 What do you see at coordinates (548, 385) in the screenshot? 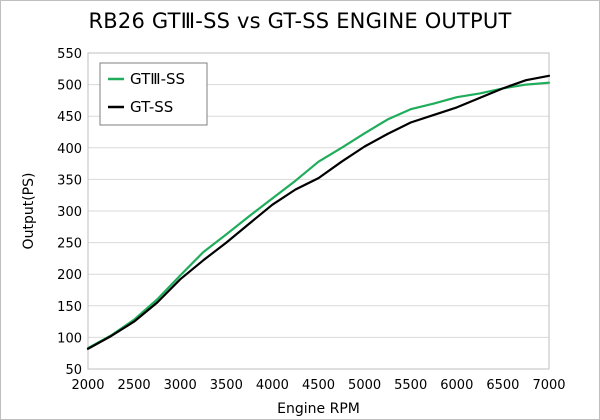
I see `x-tick-label: 7000` at bounding box center [548, 385].